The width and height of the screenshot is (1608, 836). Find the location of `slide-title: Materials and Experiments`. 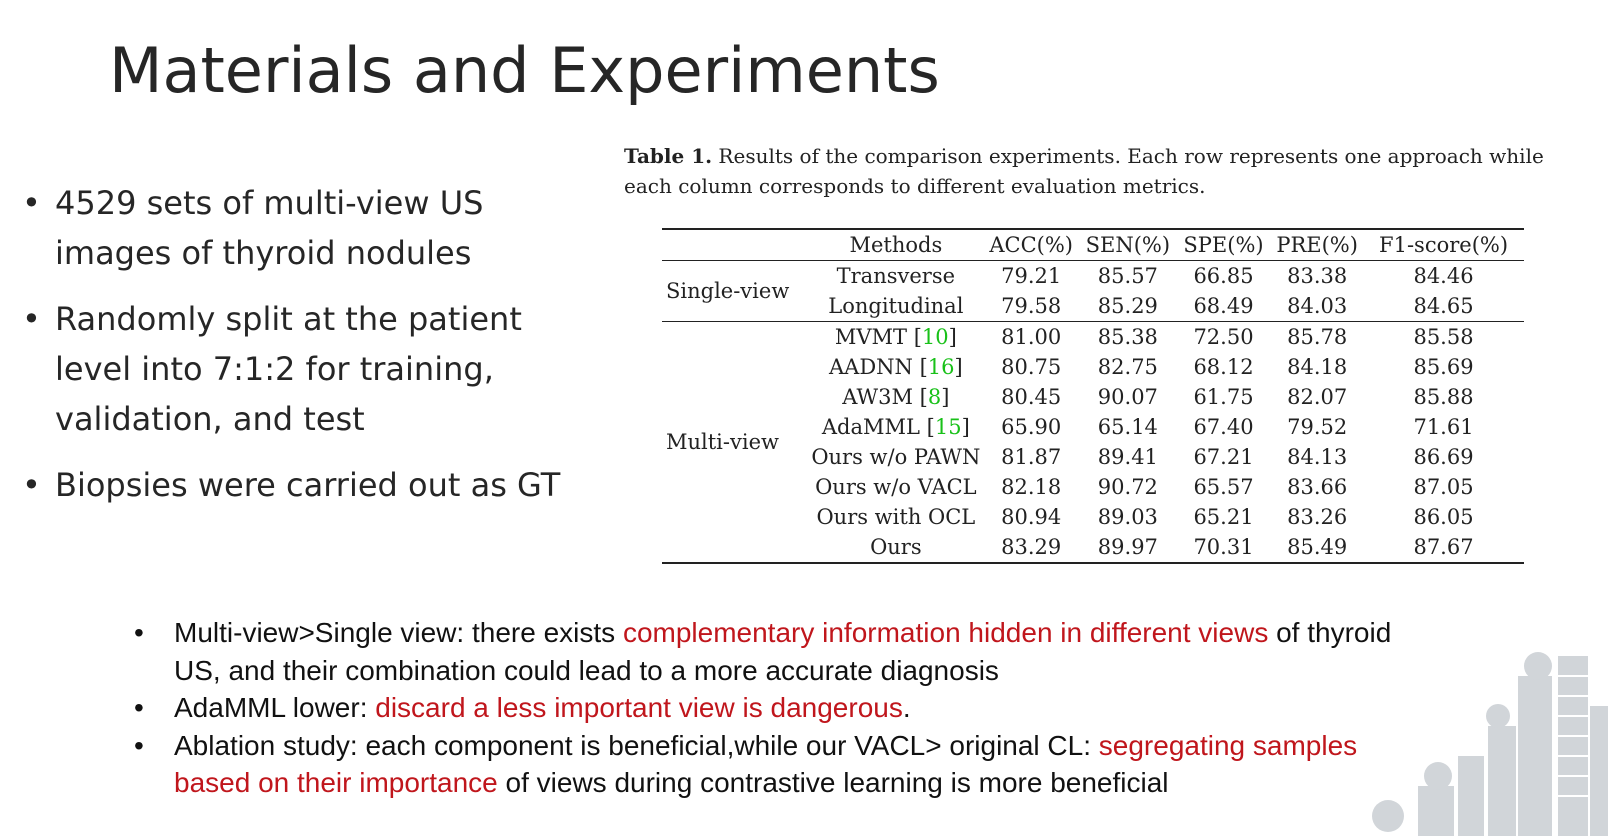

slide-title: Materials and Experiments is located at coordinates (524, 70).